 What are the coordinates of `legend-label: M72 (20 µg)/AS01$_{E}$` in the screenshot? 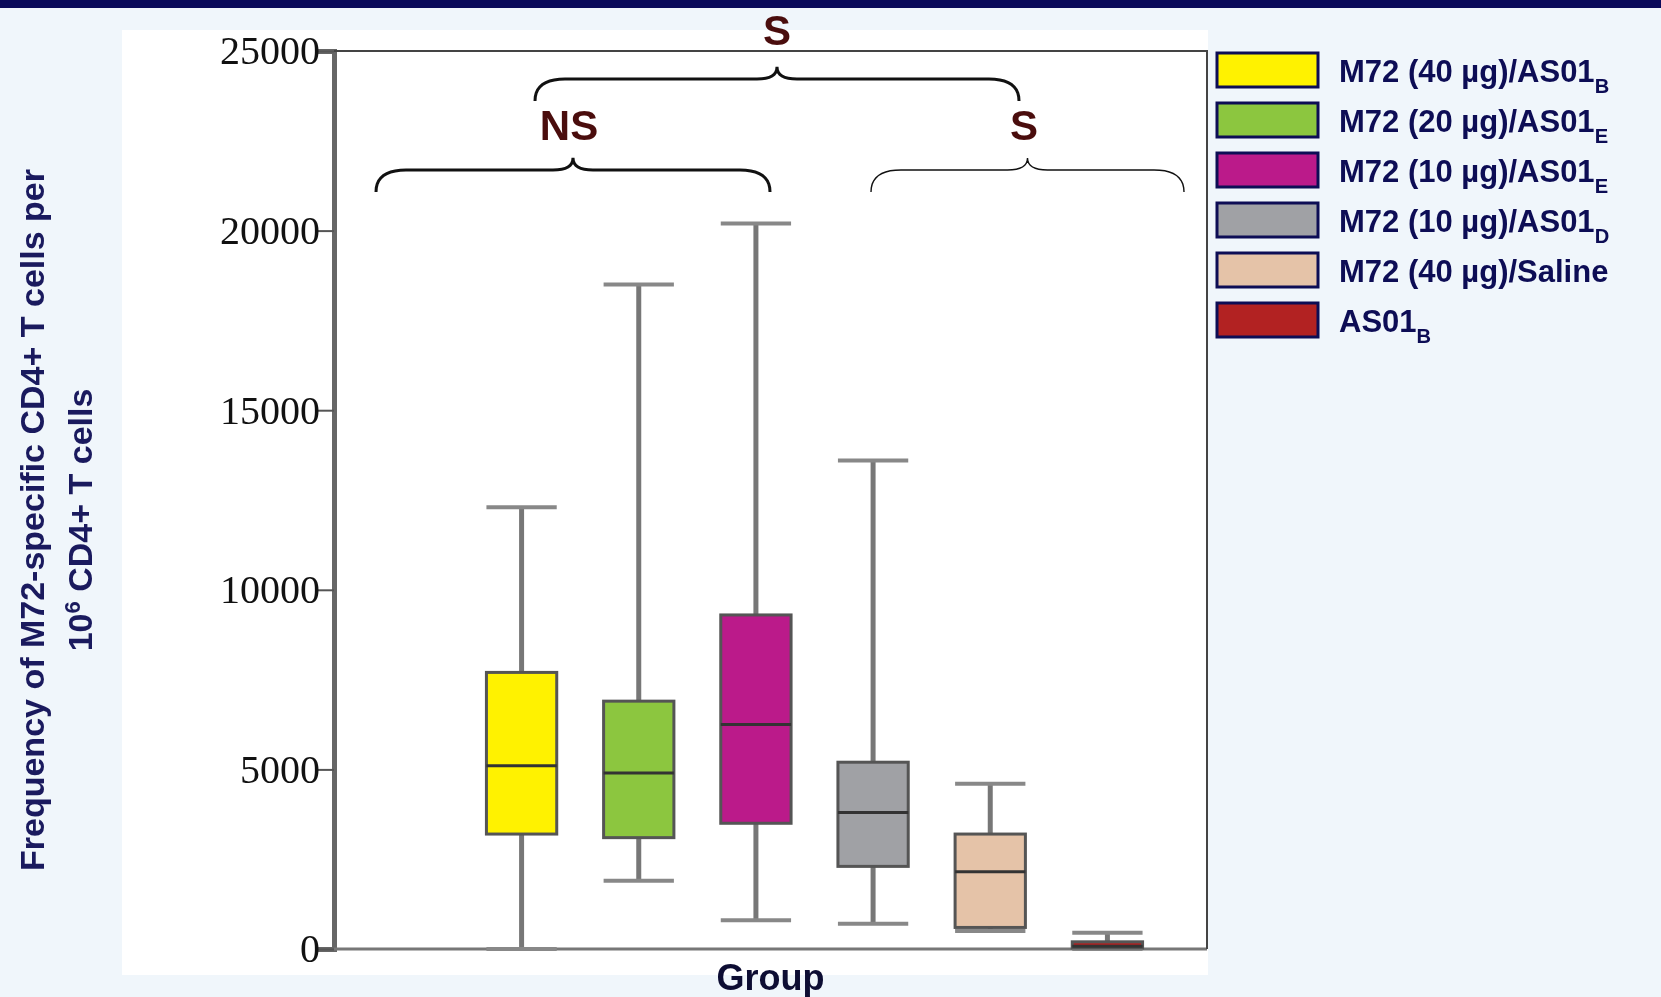 It's located at (1474, 125).